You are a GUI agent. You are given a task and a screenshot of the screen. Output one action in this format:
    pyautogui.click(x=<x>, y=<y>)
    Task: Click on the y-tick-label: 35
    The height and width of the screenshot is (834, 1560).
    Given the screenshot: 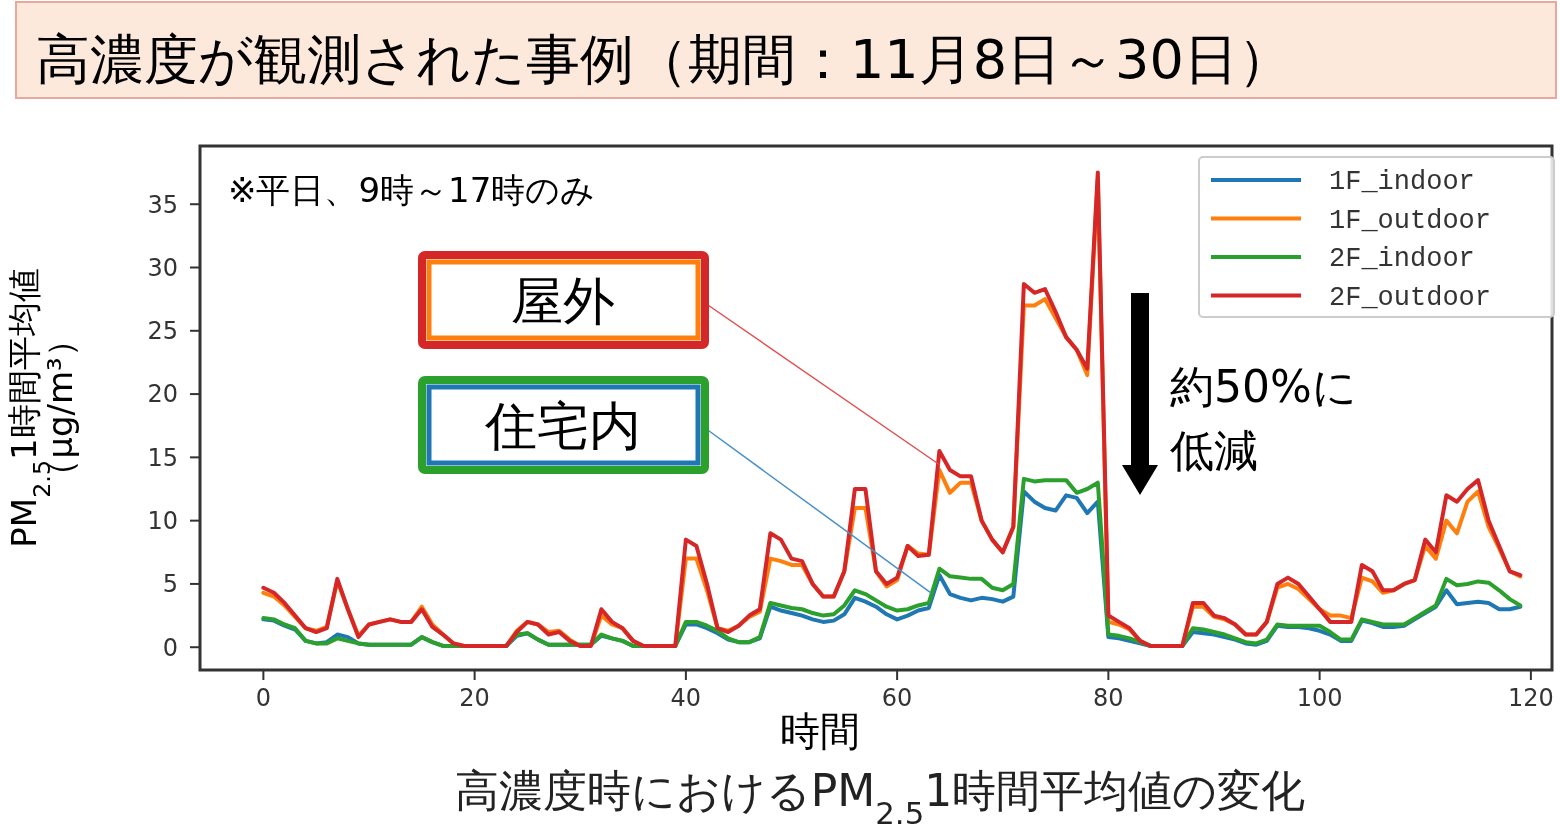 What is the action you would take?
    pyautogui.click(x=162, y=204)
    